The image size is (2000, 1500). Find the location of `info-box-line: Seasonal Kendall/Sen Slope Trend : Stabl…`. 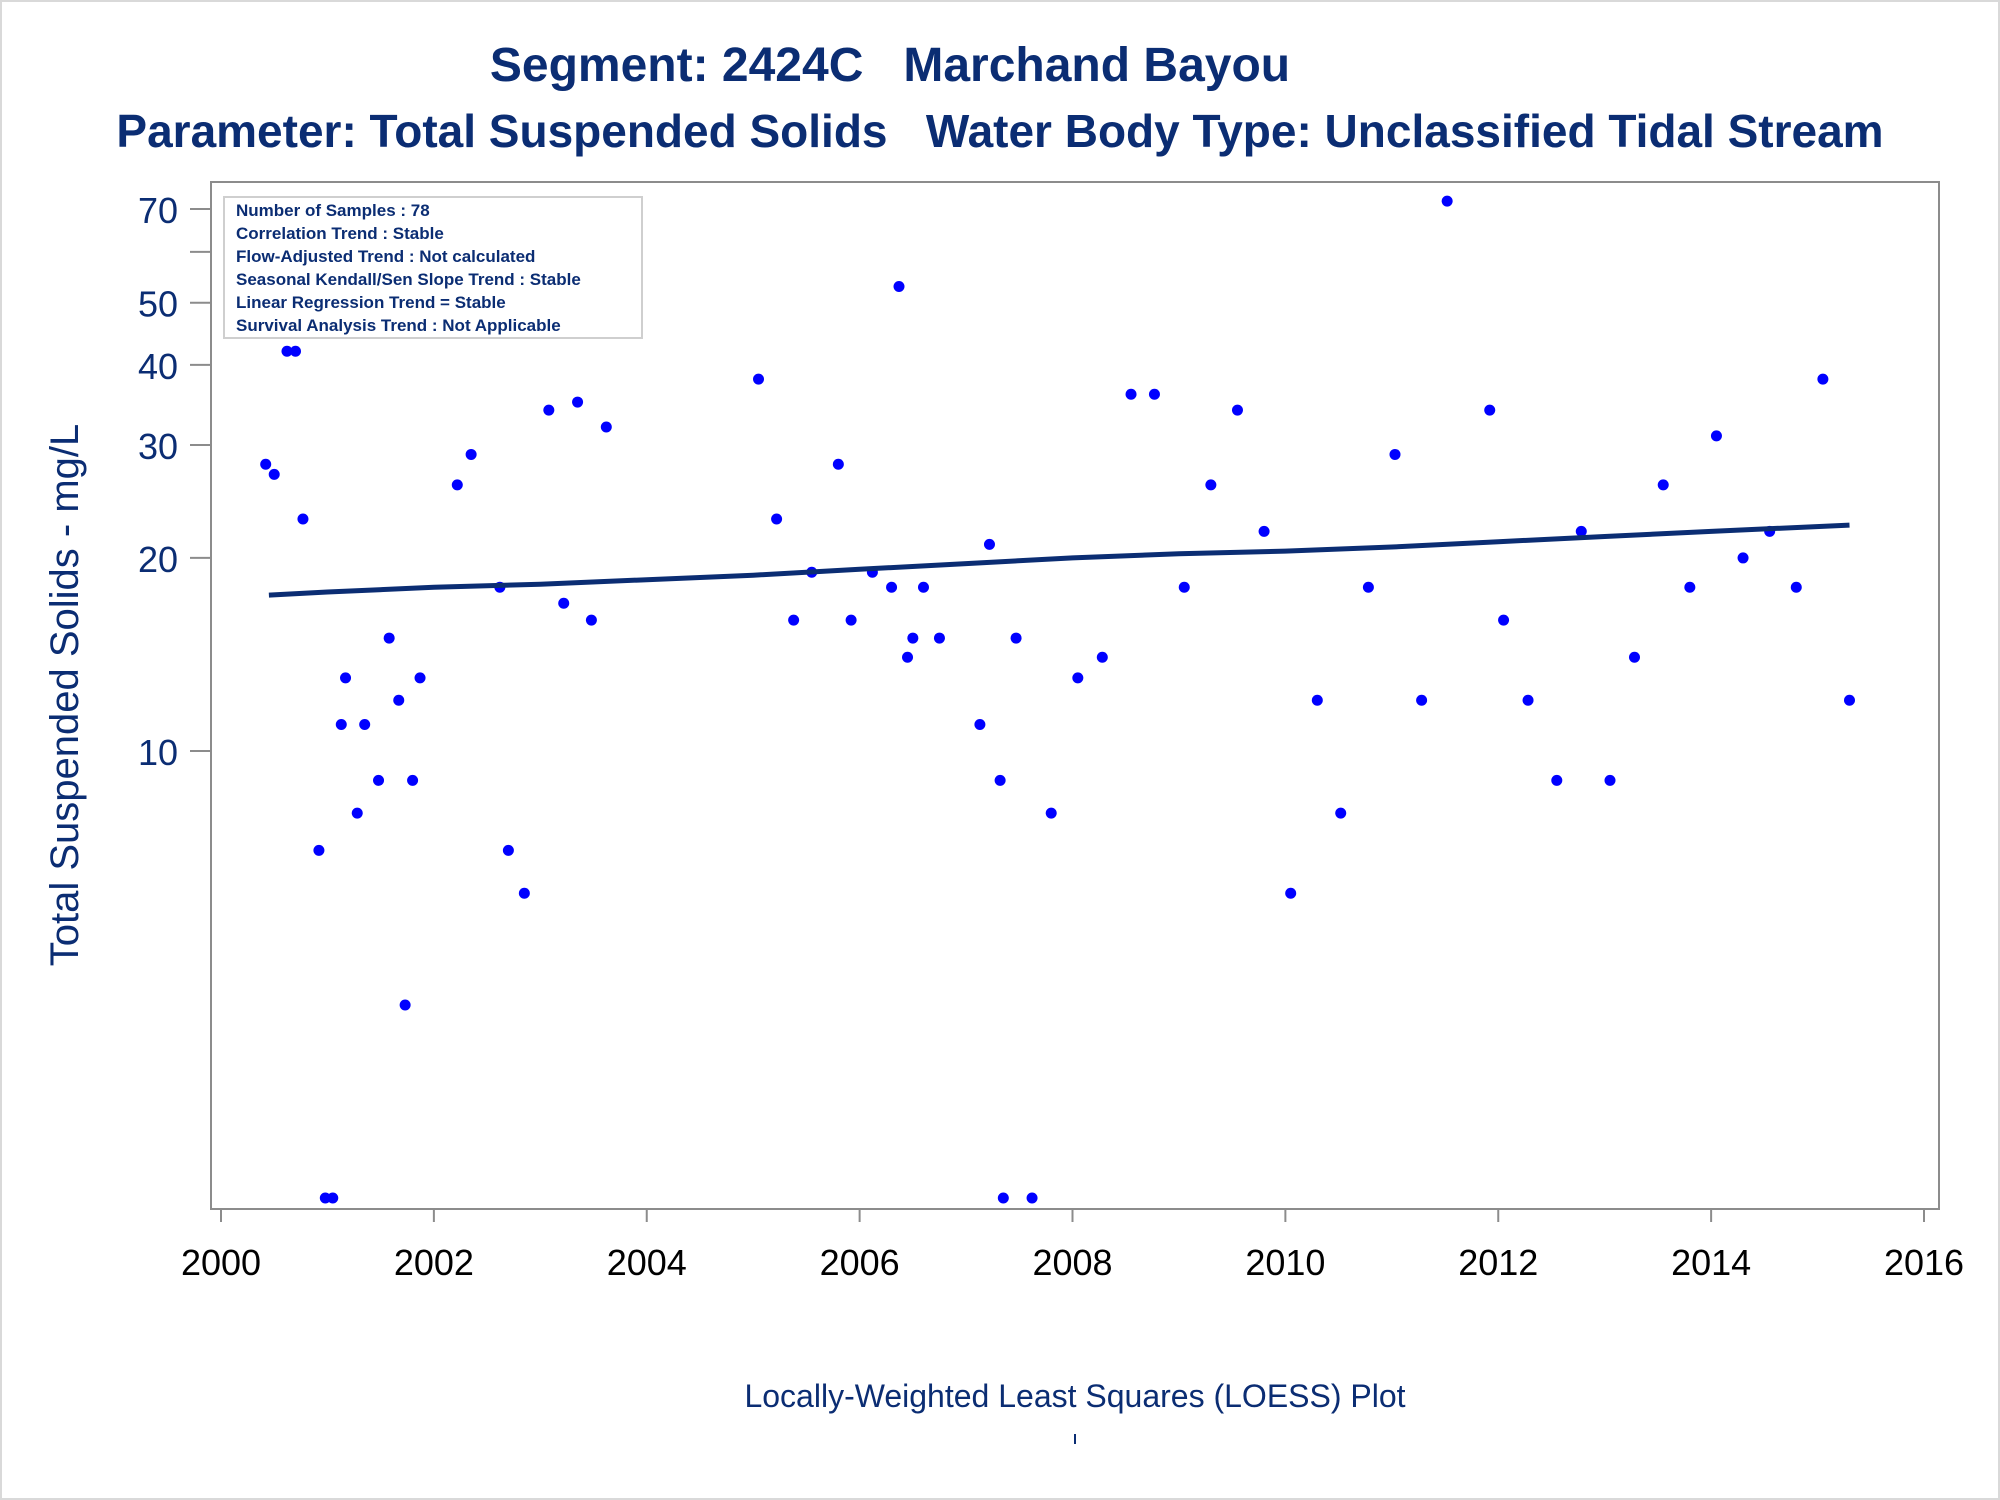

info-box-line: Seasonal Kendall/Sen Slope Trend : Stabl… is located at coordinates (408, 279).